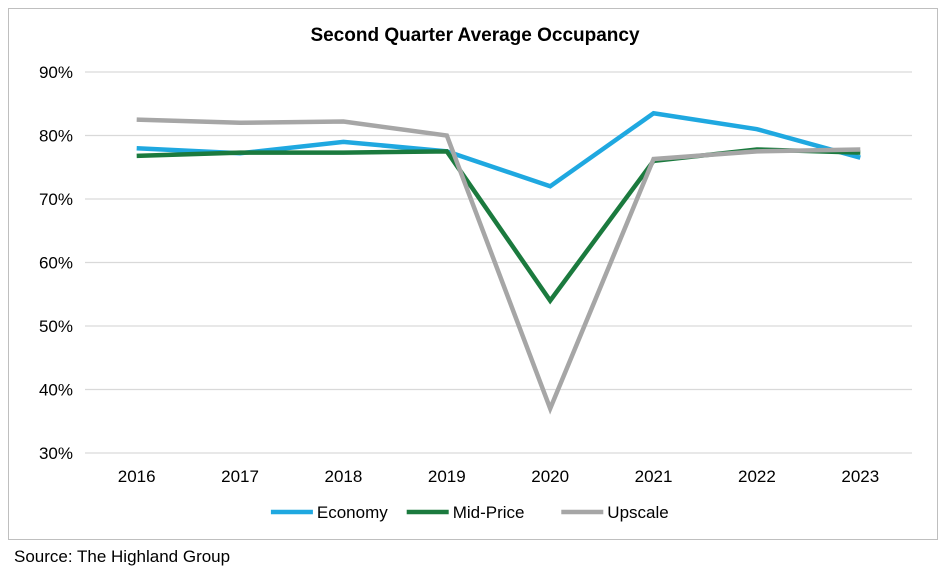  I want to click on source-note: Source: The Highland Group, so click(122, 556).